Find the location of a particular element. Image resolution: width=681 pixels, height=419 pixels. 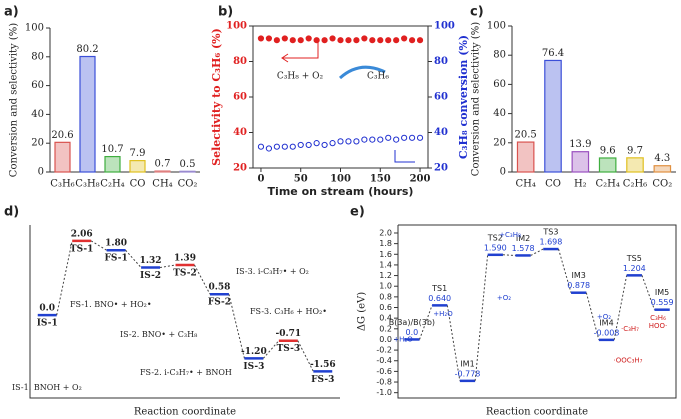

y2-axis-label: C₃H₈ conversion (%) is located at coordinates (463, 97).